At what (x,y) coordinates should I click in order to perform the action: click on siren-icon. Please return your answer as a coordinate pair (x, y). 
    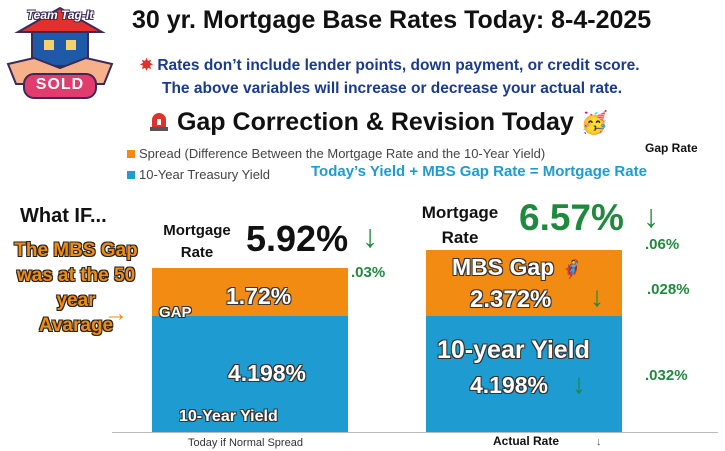
    Looking at the image, I should click on (159, 122).